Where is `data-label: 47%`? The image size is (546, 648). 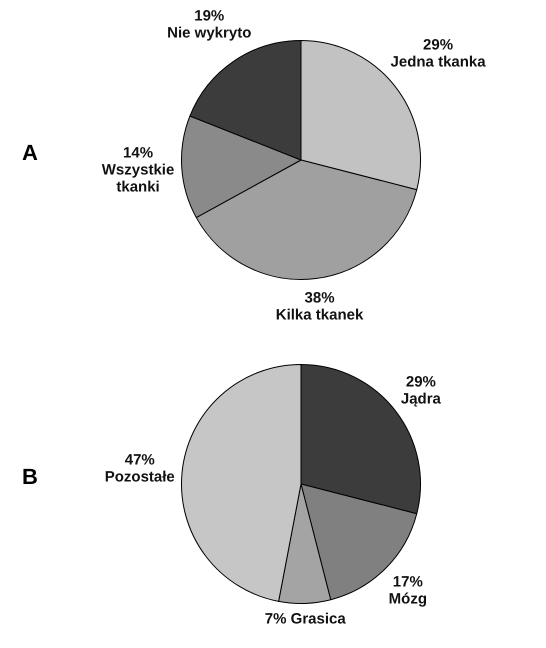
data-label: 47% is located at coordinates (139, 459).